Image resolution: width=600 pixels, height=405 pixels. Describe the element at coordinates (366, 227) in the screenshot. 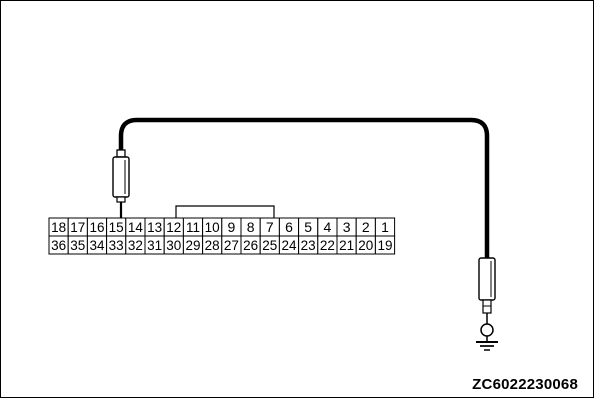

I see `terminal-number-2: 2` at that location.